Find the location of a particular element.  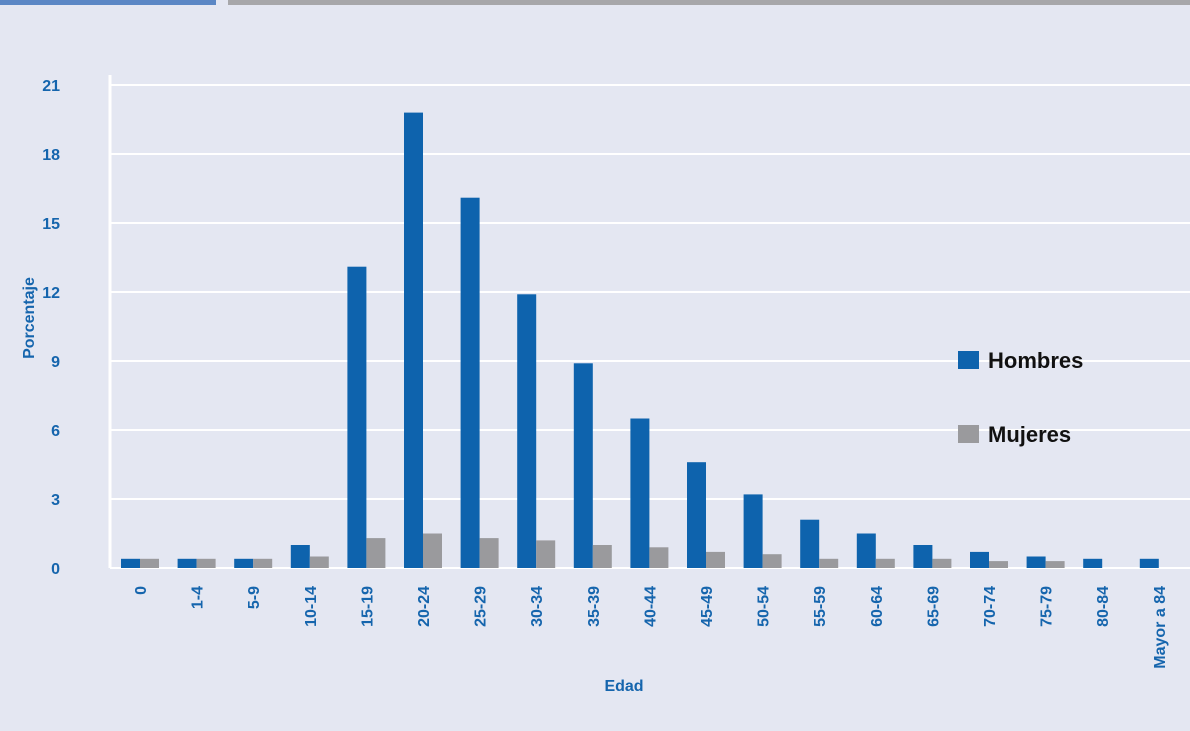

legend-label-mujeres: Mujeres is located at coordinates (1029, 434).